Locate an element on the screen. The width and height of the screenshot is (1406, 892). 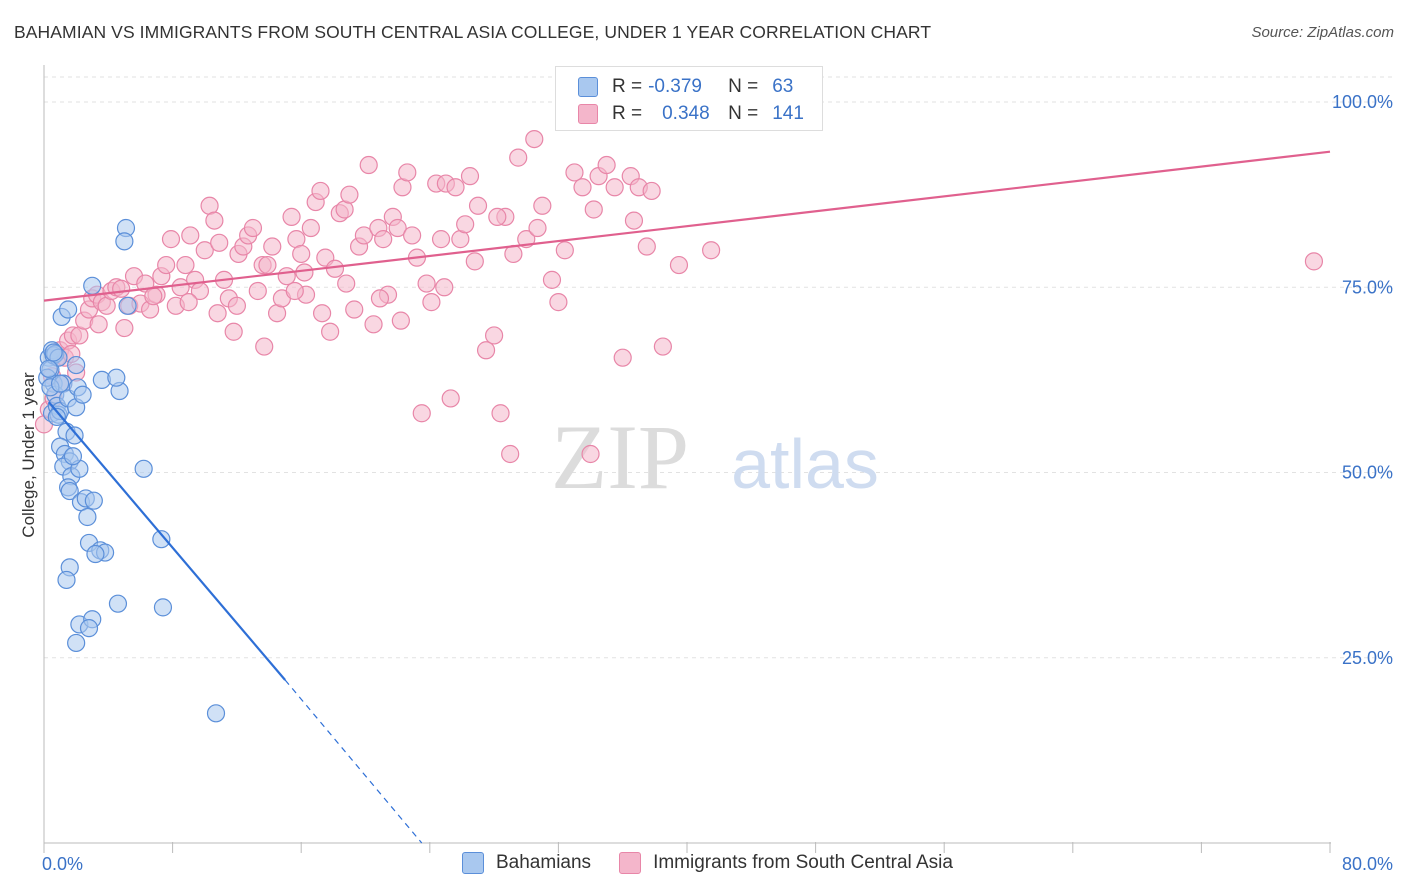
correlation-legend: R = -0.379 N = 63 R = 0.348 N = 141 is located at coordinates (689, 98).